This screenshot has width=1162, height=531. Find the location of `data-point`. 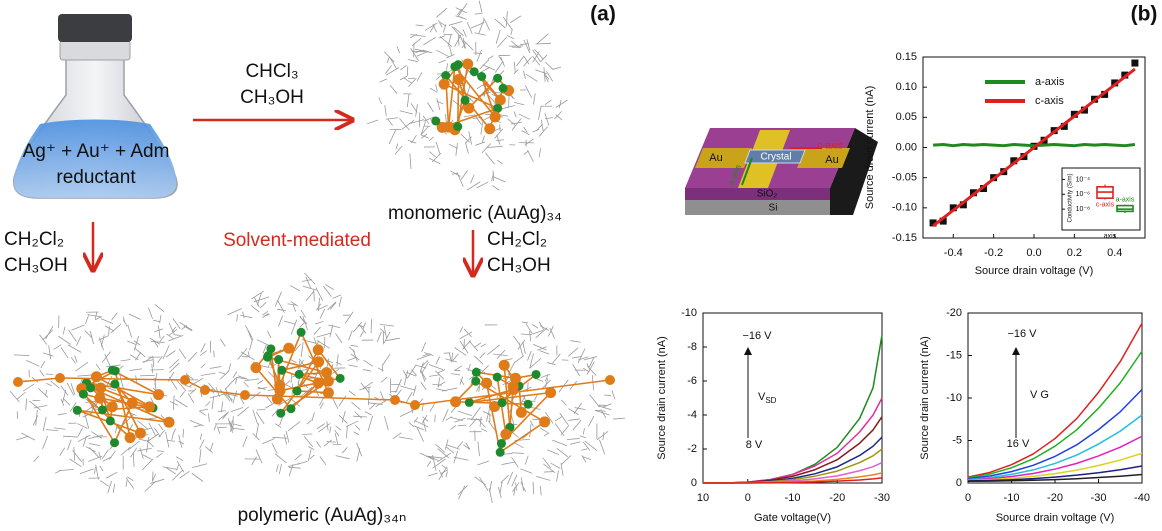

data-point is located at coordinates (953, 208).